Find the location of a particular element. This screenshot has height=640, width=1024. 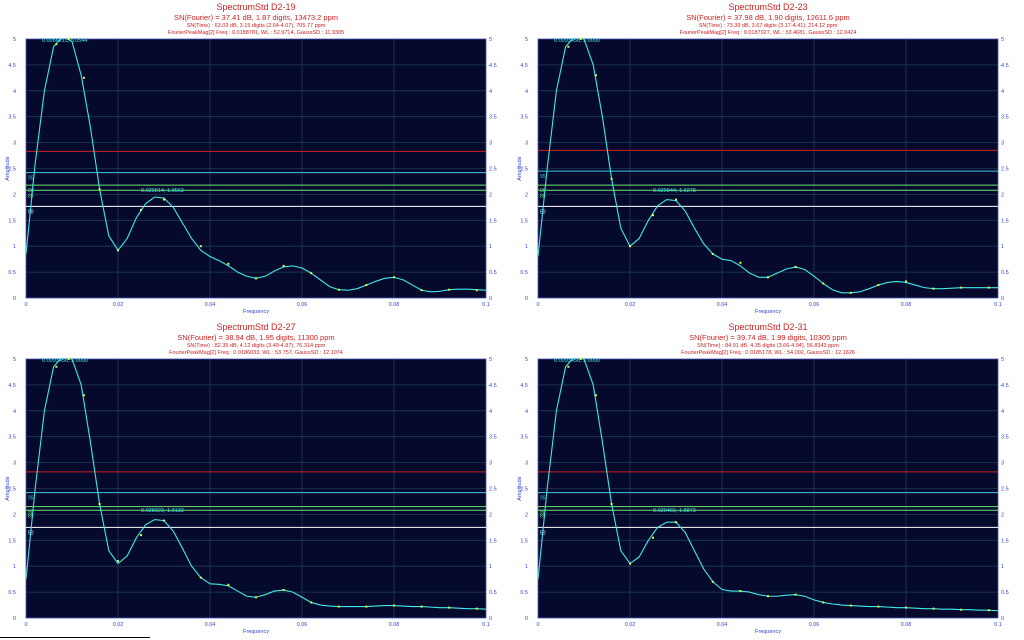

y-tick-label: 2 is located at coordinates (526, 515).